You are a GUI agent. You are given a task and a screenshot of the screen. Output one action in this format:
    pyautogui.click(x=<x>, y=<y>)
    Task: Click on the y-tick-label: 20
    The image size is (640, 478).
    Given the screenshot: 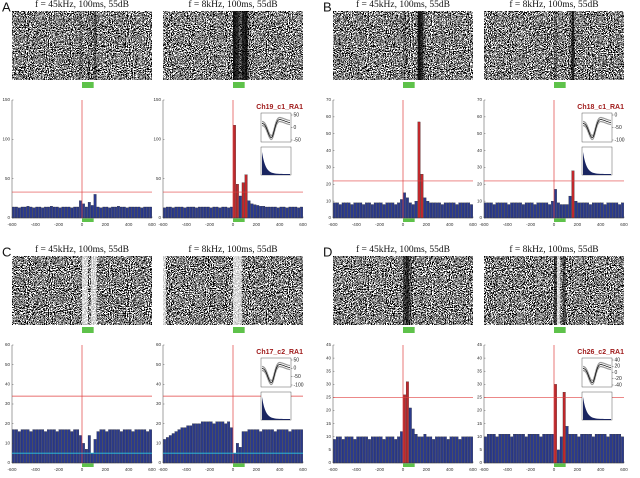 What is the action you would take?
    pyautogui.click(x=8, y=423)
    